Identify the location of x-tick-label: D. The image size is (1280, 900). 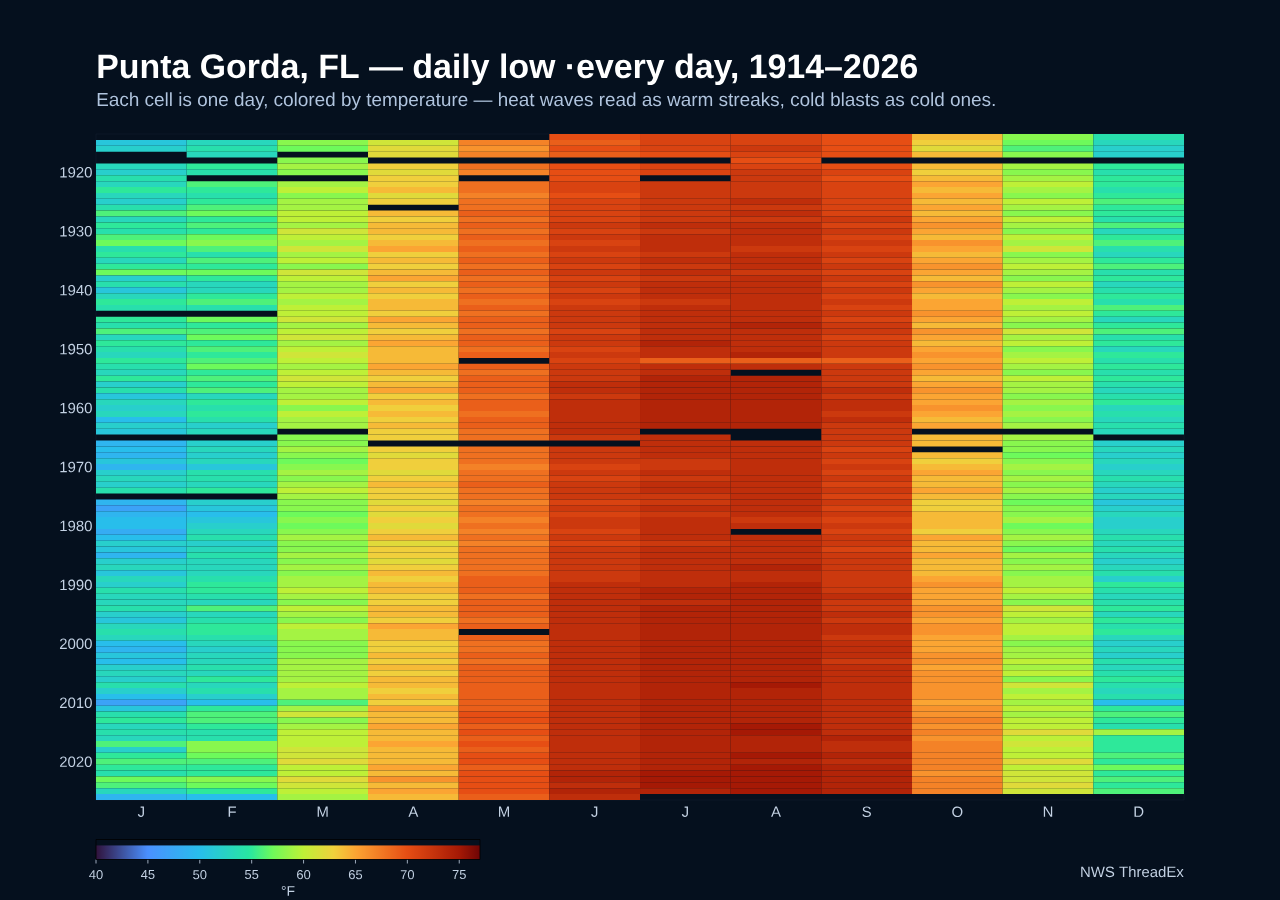
(1139, 811).